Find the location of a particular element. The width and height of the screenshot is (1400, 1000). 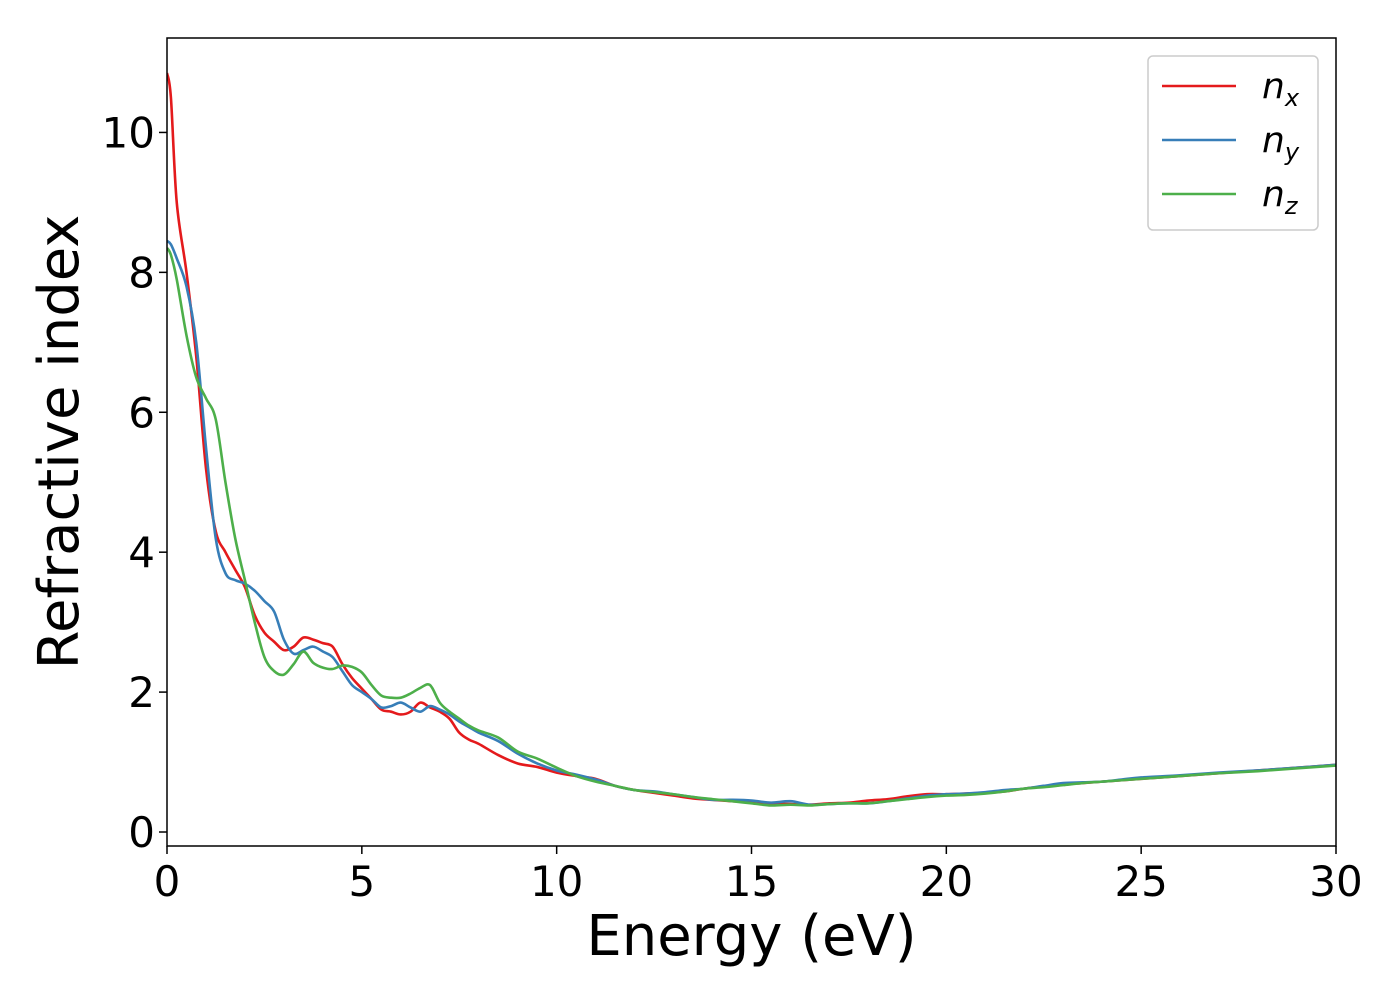

y-tick-label: 6 is located at coordinates (141, 412).